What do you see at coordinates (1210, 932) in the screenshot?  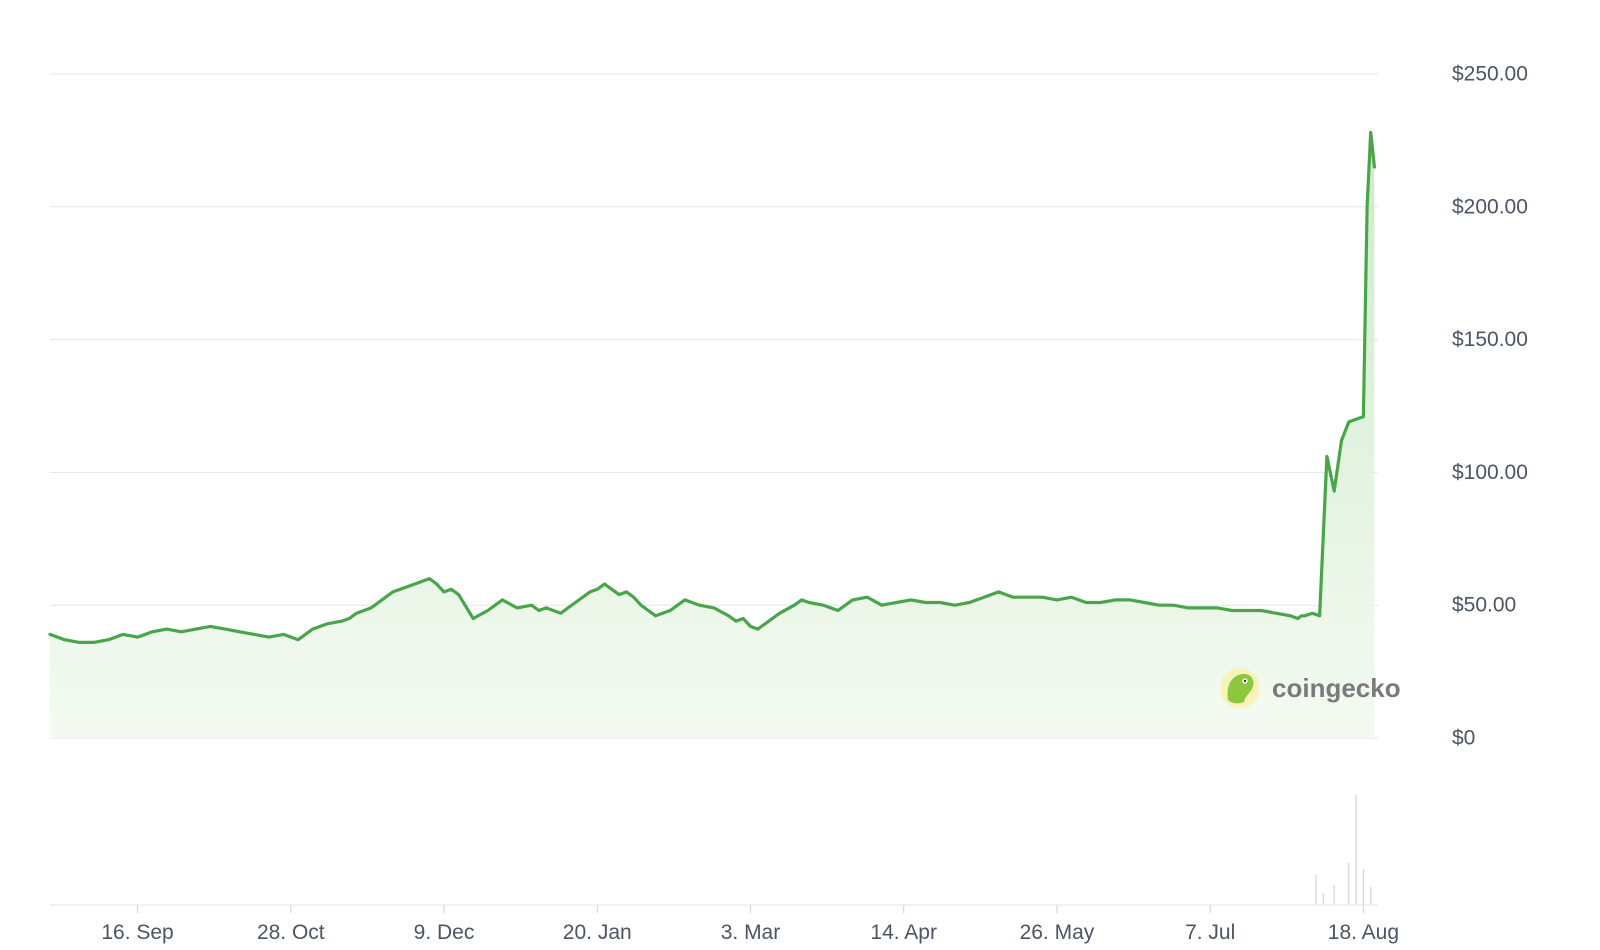 I see `x-tick-label: 7. Jul` at bounding box center [1210, 932].